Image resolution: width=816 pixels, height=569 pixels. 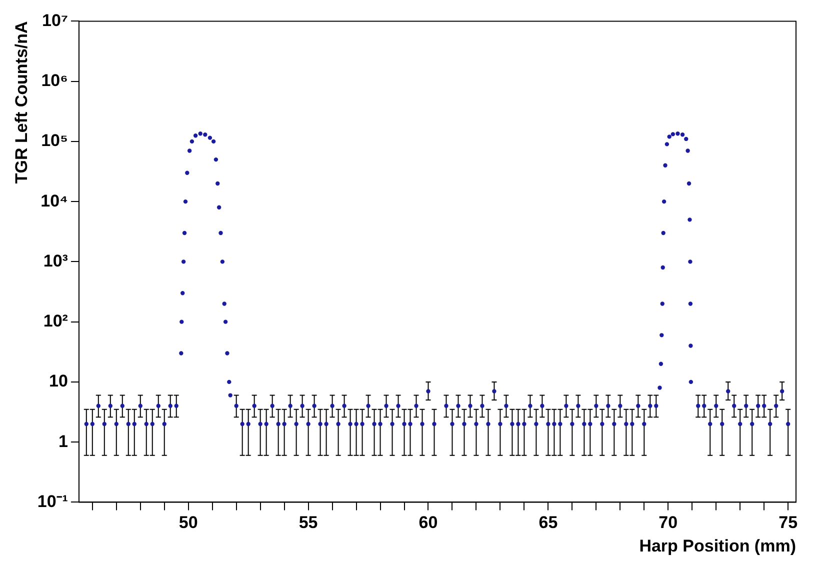 What do you see at coordinates (428, 522) in the screenshot?
I see `x-tick-label: 60` at bounding box center [428, 522].